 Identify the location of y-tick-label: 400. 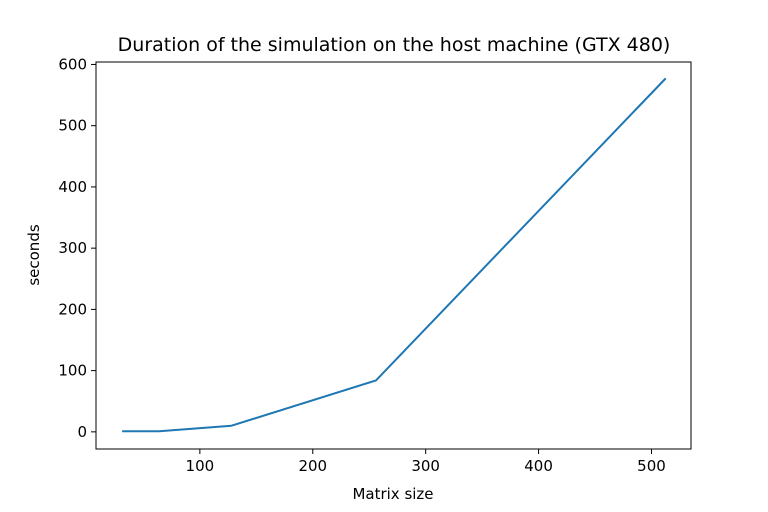
(72, 187).